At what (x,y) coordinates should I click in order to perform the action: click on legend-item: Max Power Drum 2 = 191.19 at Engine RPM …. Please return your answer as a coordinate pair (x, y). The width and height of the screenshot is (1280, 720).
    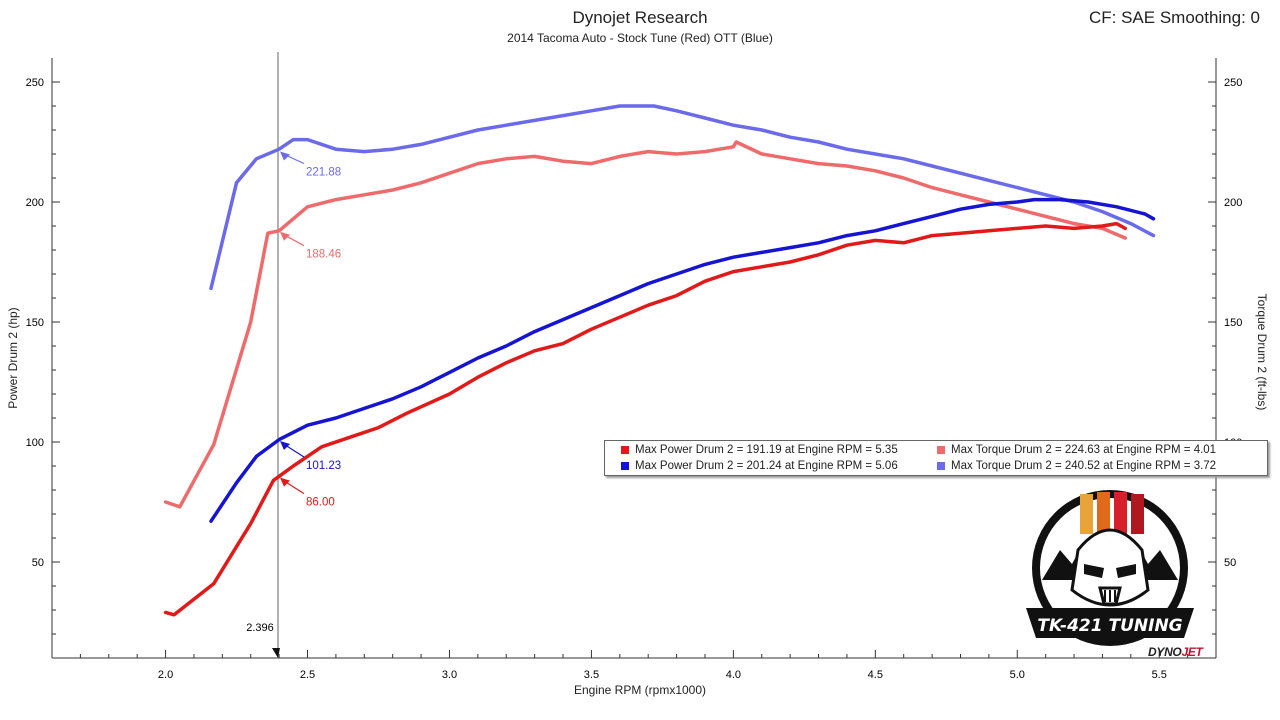
    Looking at the image, I should click on (753, 450).